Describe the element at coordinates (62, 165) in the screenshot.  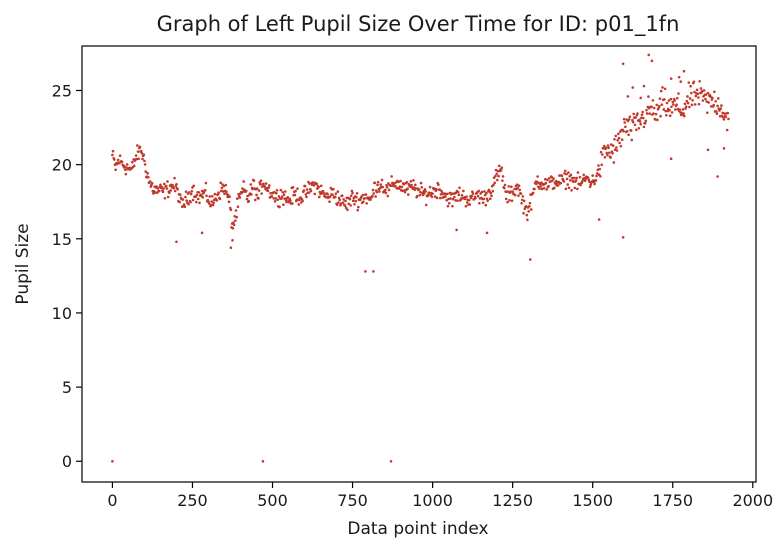
I see `y-tick-label: 20` at that location.